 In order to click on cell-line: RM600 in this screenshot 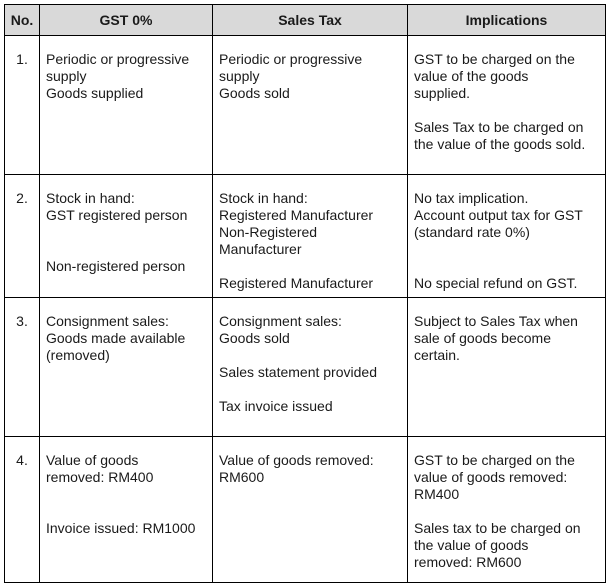, I will do `click(242, 477)`.